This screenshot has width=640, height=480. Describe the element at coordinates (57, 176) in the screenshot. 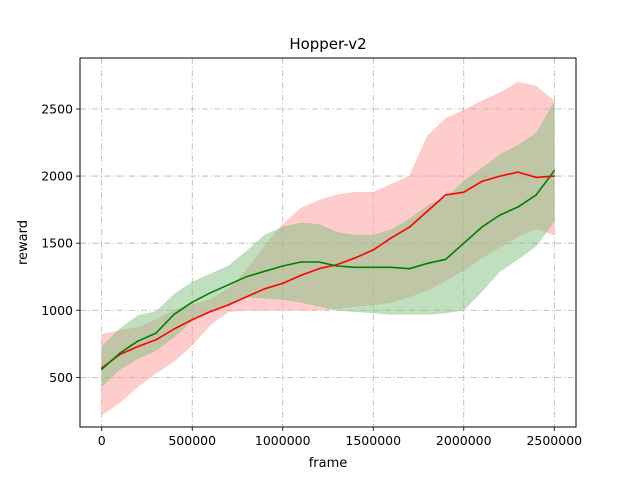

I see `y-tick-label: 2000` at that location.